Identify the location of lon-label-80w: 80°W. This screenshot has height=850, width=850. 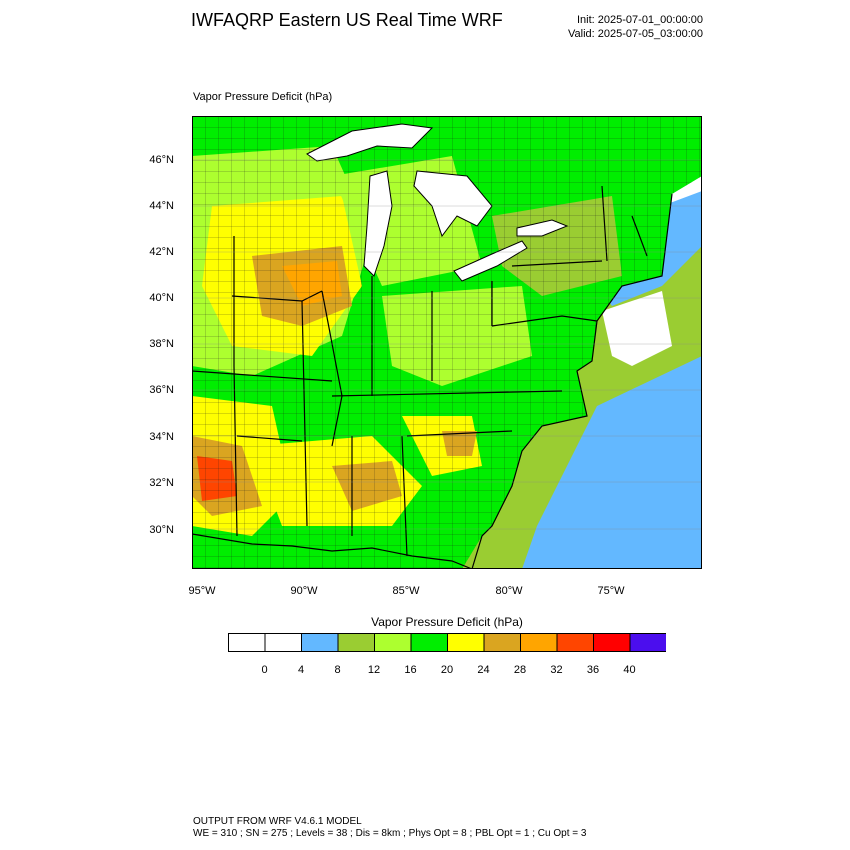
(509, 591).